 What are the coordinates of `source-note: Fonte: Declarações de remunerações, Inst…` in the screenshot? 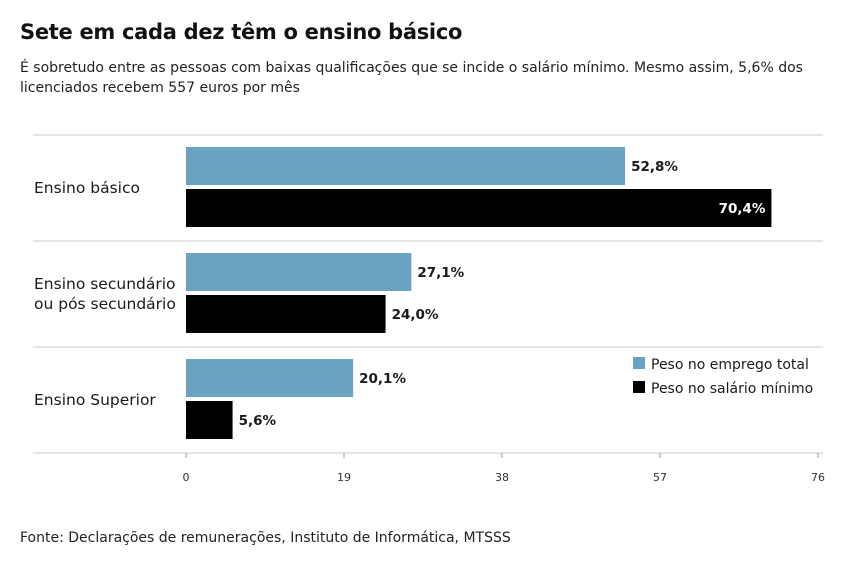 It's located at (265, 538).